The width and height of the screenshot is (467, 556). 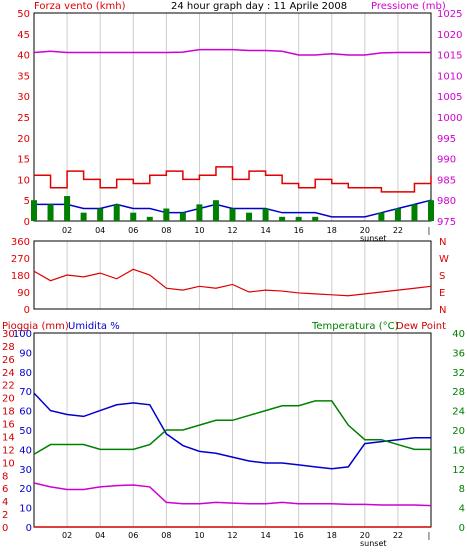 What do you see at coordinates (299, 535) in the screenshot?
I see `x-tick-label-bottom: 16` at bounding box center [299, 535].